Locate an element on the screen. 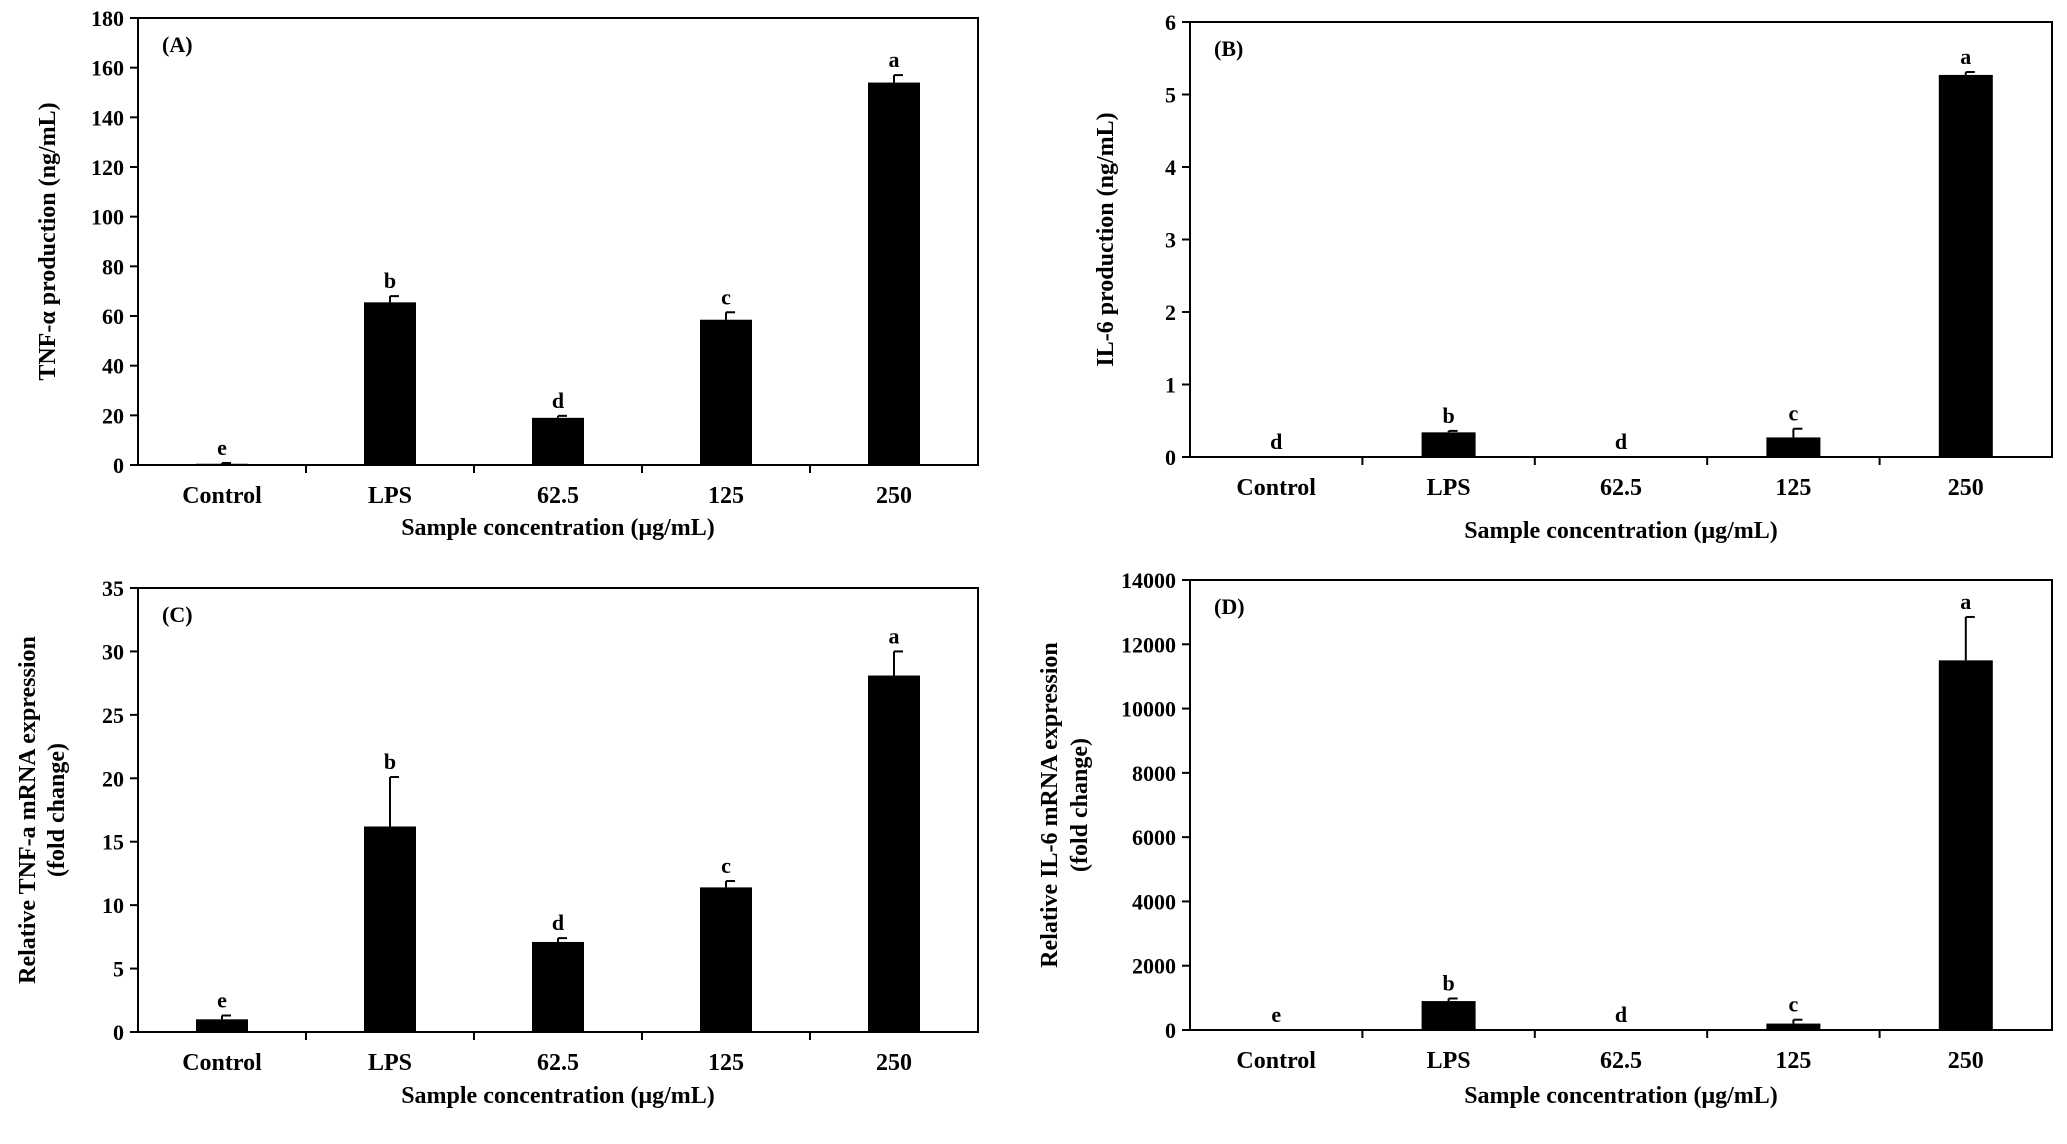 This screenshot has width=2067, height=1144. y-axis-title: TNF-α production (ng/mL) is located at coordinates (48, 241).